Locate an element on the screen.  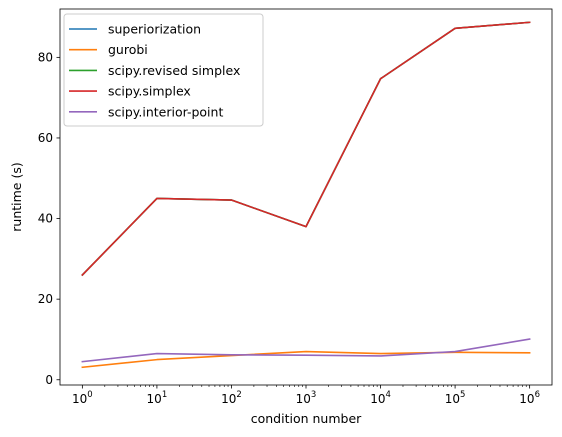
legend-label-0: superiorization is located at coordinates (154, 29).